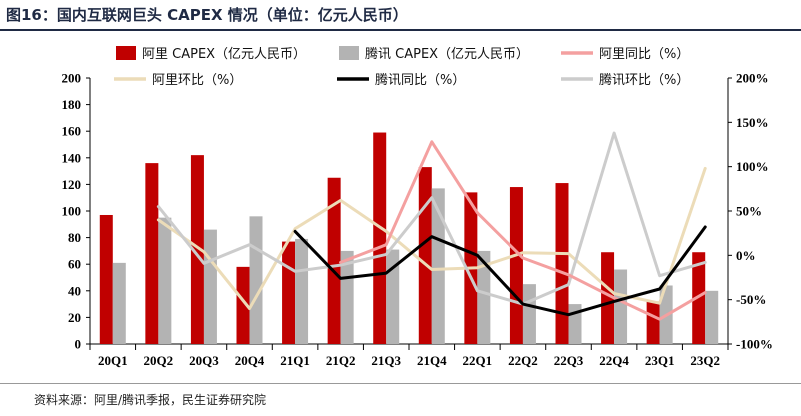 Image resolution: width=801 pixels, height=416 pixels. I want to click on left-tick-label: 200, so click(72, 78).